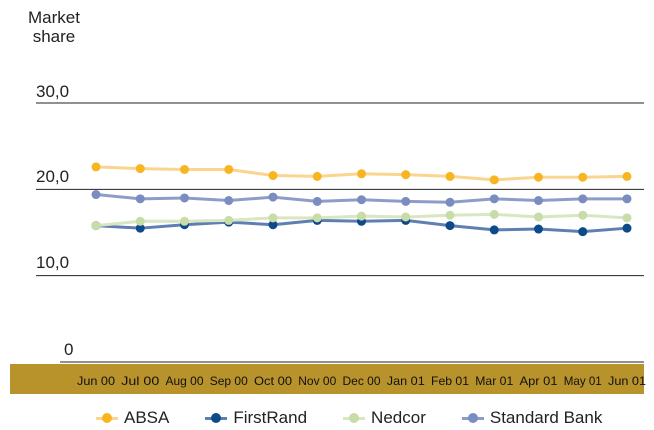 The width and height of the screenshot is (654, 430). I want to click on legend-label-nedcor: Nedcor, so click(398, 417).